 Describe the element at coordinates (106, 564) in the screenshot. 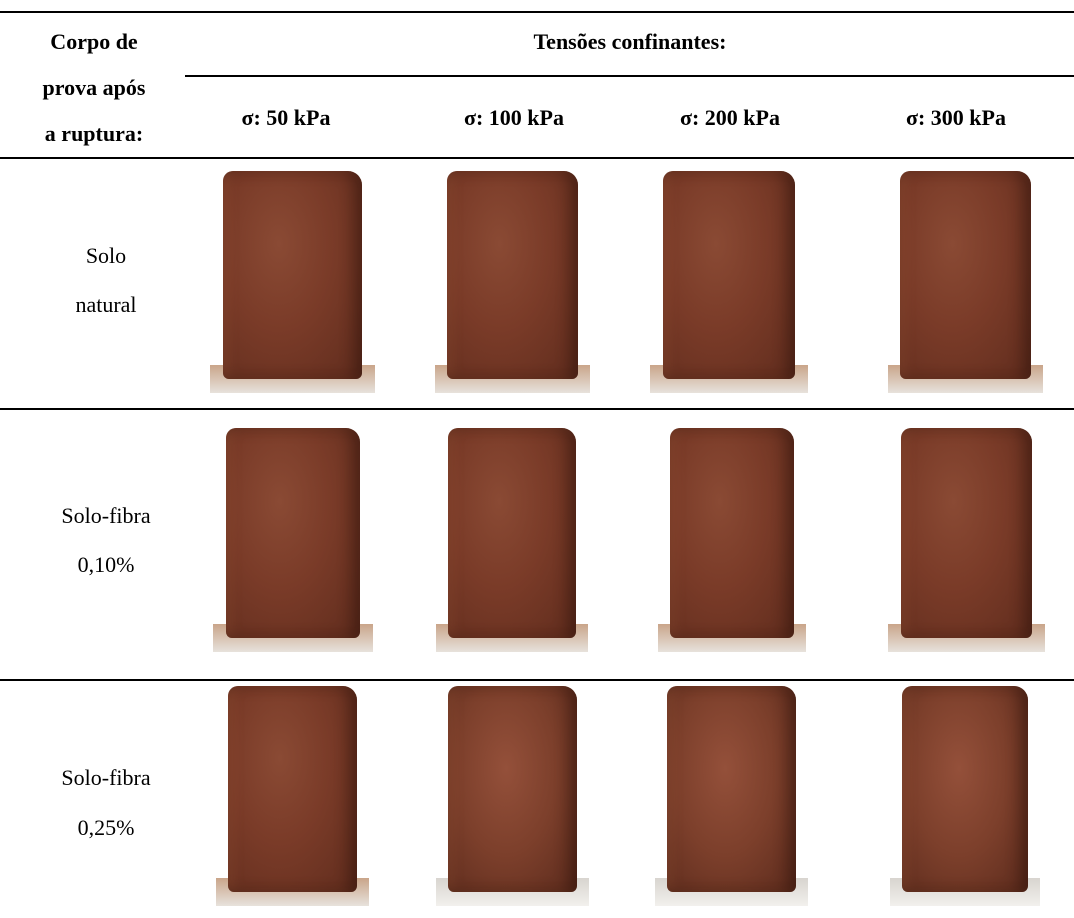

I see `row-label: 0,10%` at that location.